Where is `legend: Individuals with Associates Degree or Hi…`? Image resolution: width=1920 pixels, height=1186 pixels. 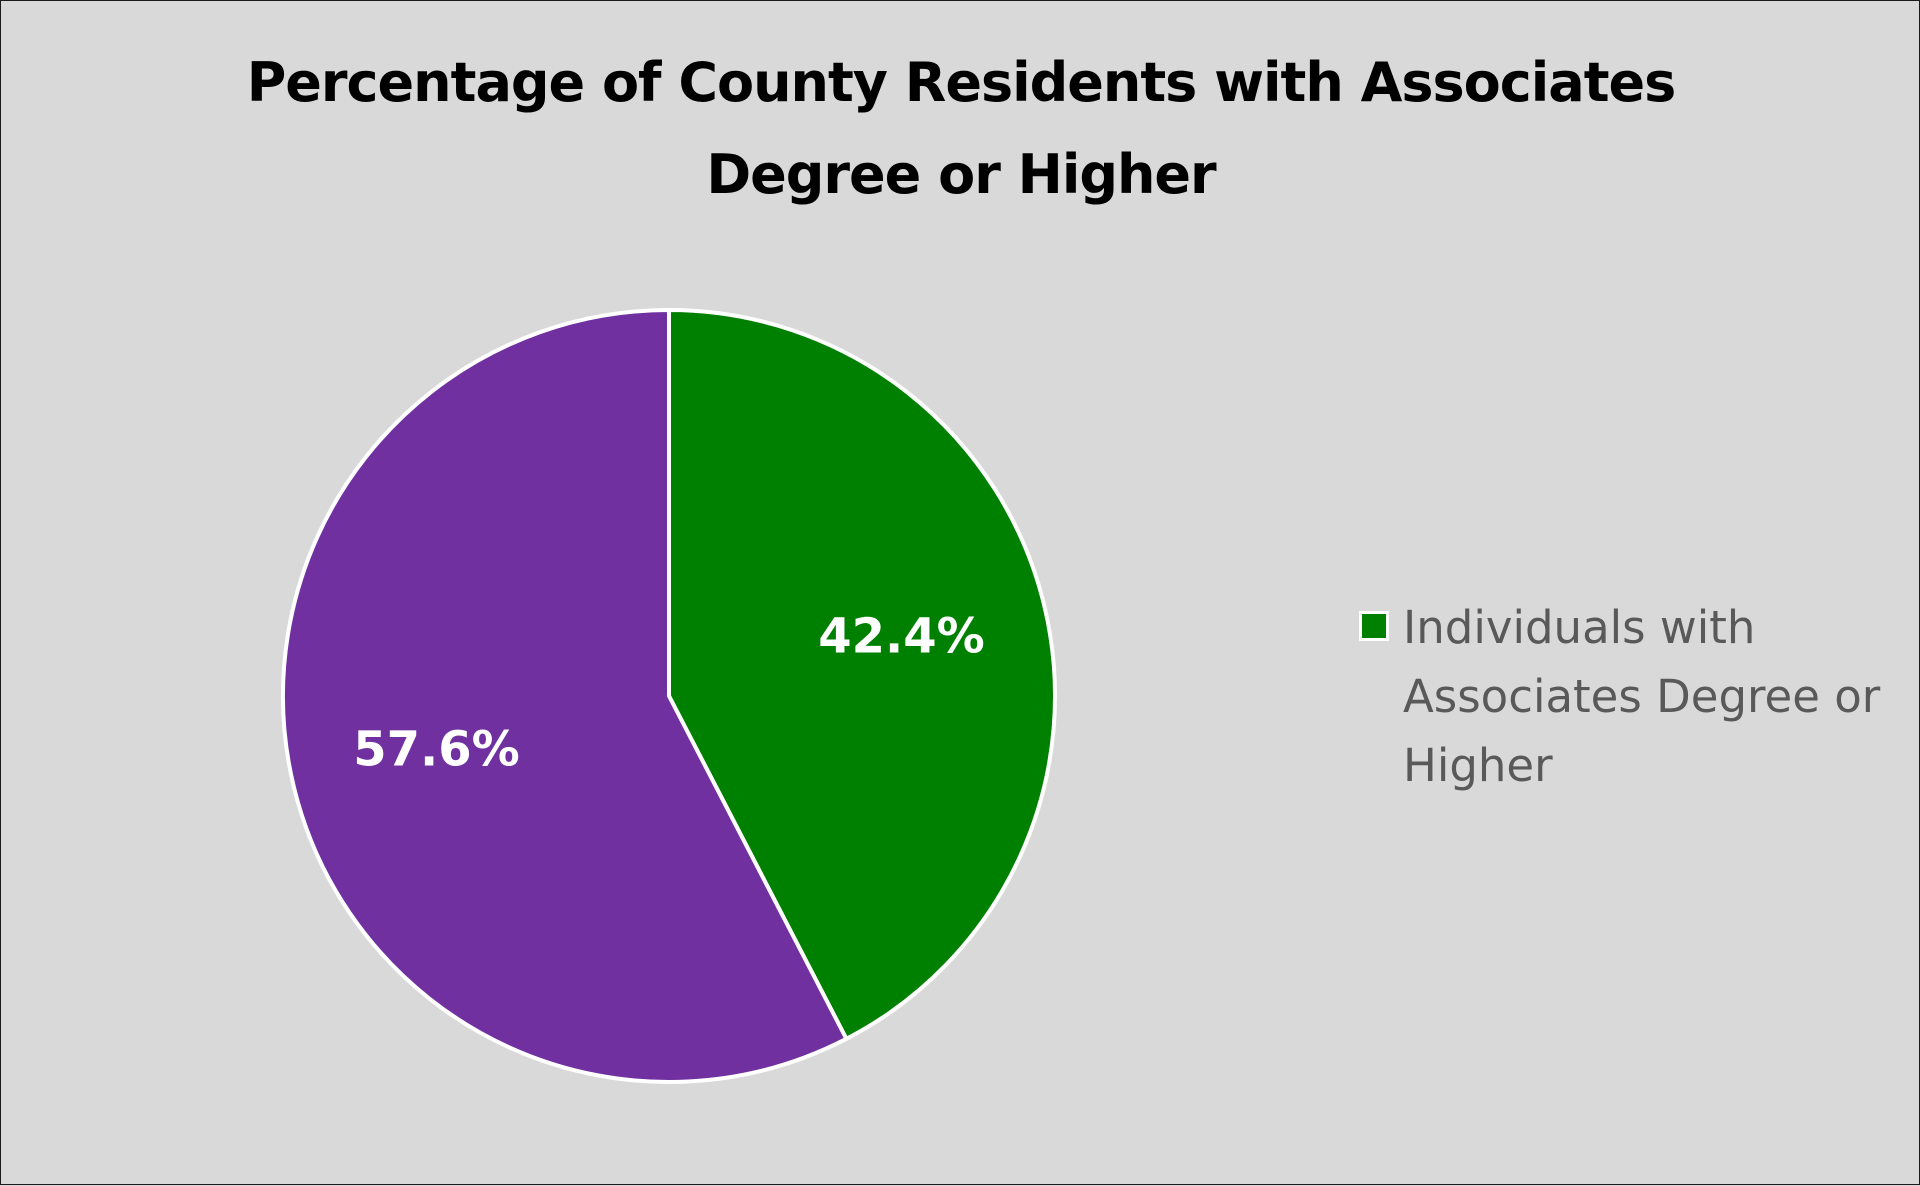
legend: Individuals with Associates Degree or Hi… is located at coordinates (1629, 696).